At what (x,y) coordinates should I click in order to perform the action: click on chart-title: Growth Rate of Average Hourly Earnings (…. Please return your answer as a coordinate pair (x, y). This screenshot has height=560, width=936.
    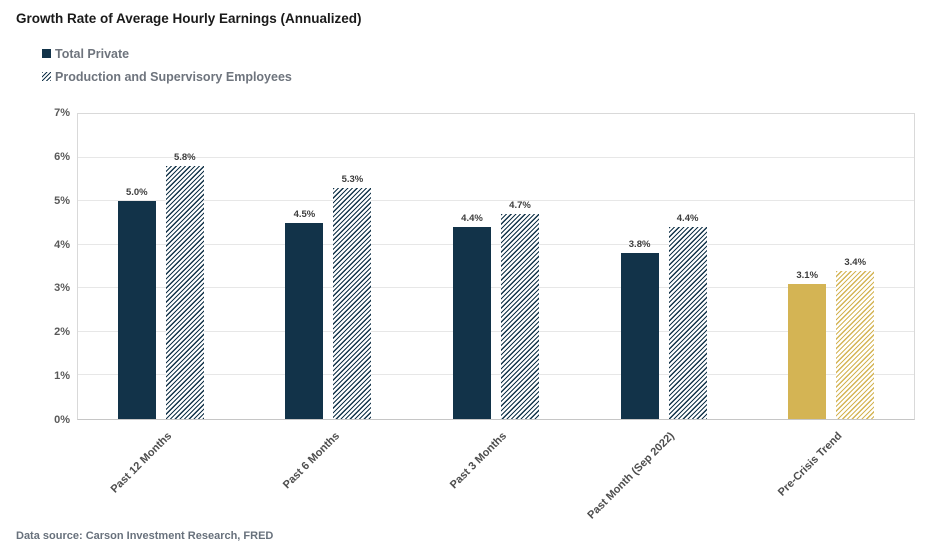
    Looking at the image, I should click on (189, 18).